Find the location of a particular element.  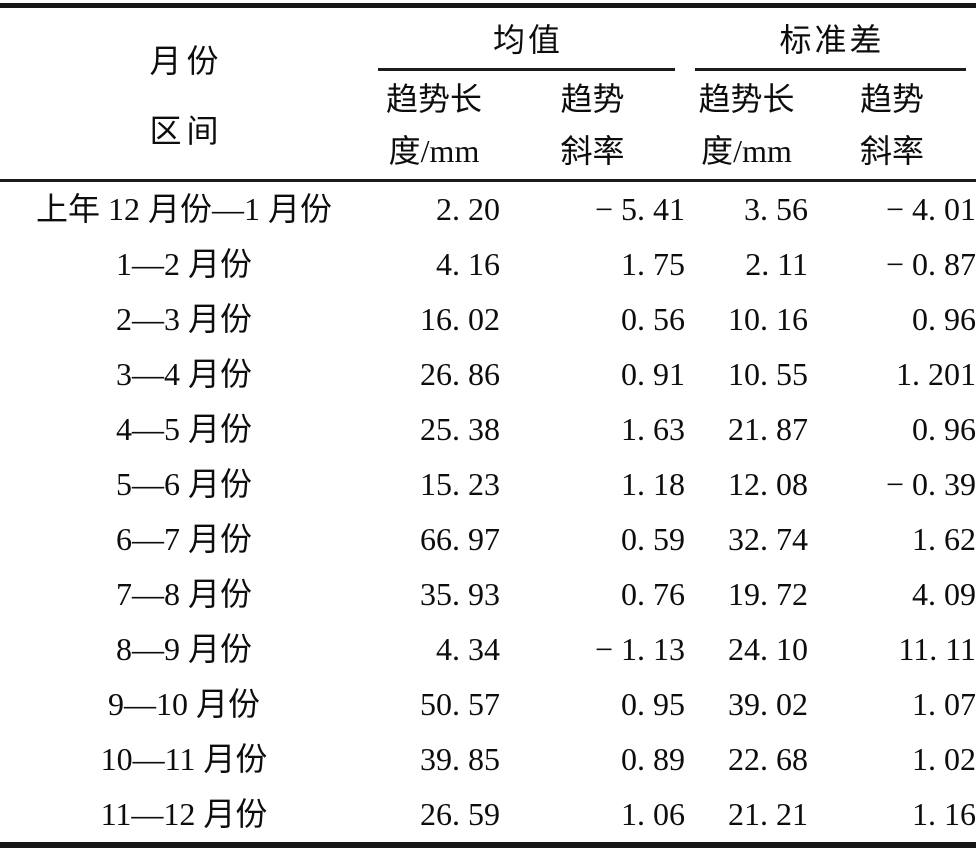

sub-header-row: 趋势长 度/mm 趋势 斜率 趋势长 度/mm 趋势 斜率 is located at coordinates (488, 126).